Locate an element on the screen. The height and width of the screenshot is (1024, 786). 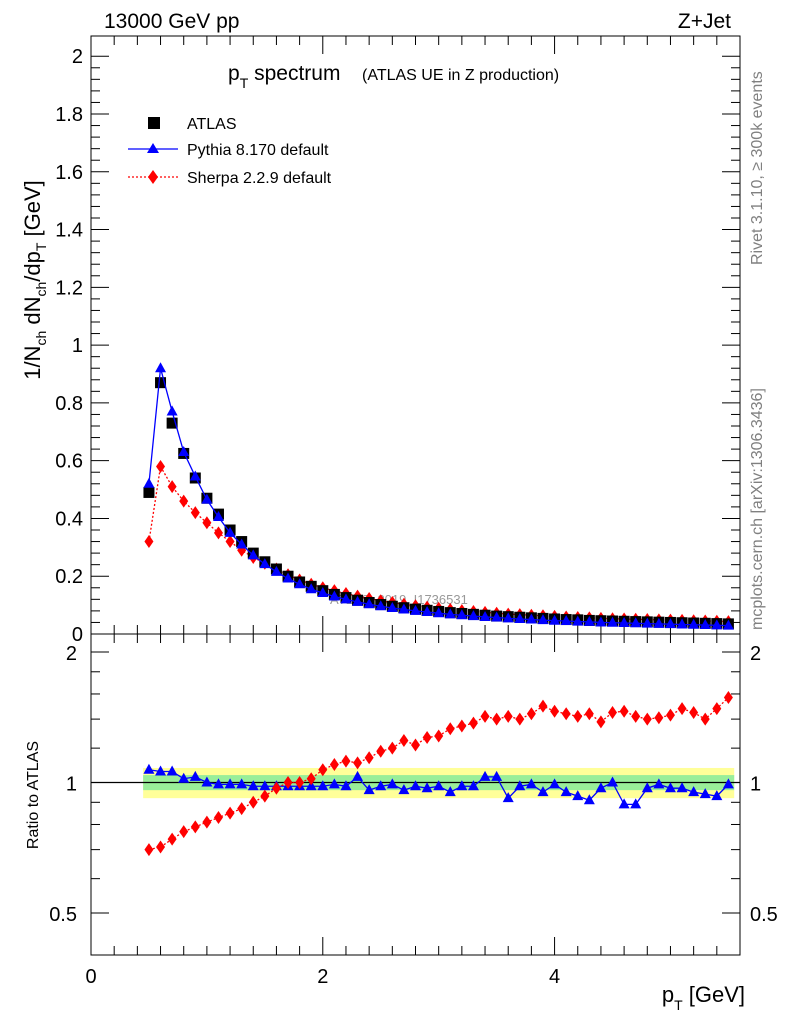
legend-pythia-label: Pythia 8.170 default is located at coordinates (258, 150).